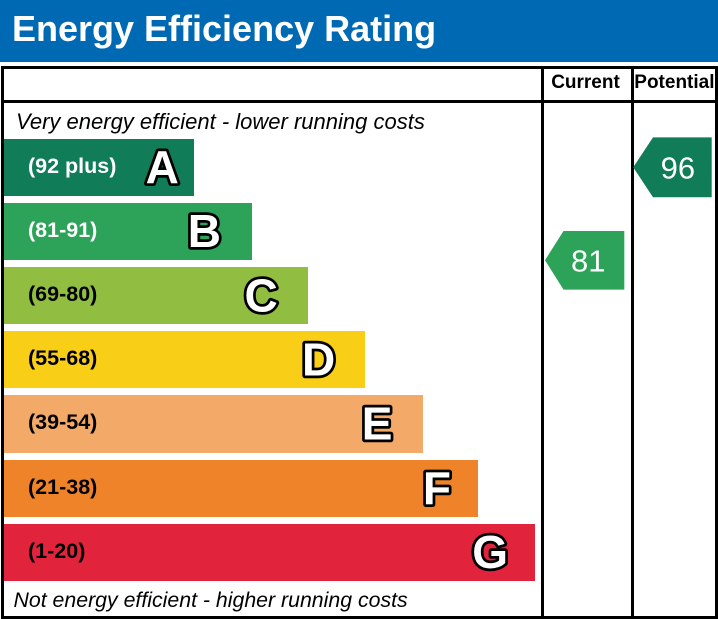  What do you see at coordinates (678, 168) in the screenshot?
I see `svg-text: 96` at bounding box center [678, 168].